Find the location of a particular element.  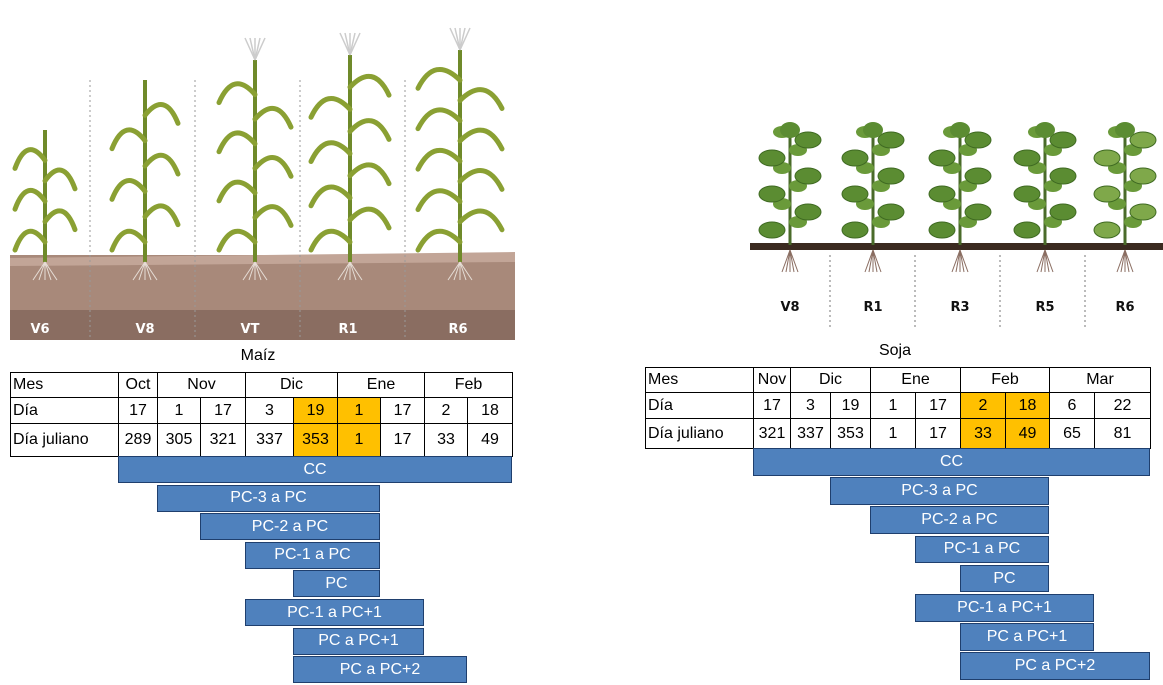

stage-label: V6 is located at coordinates (39, 329).